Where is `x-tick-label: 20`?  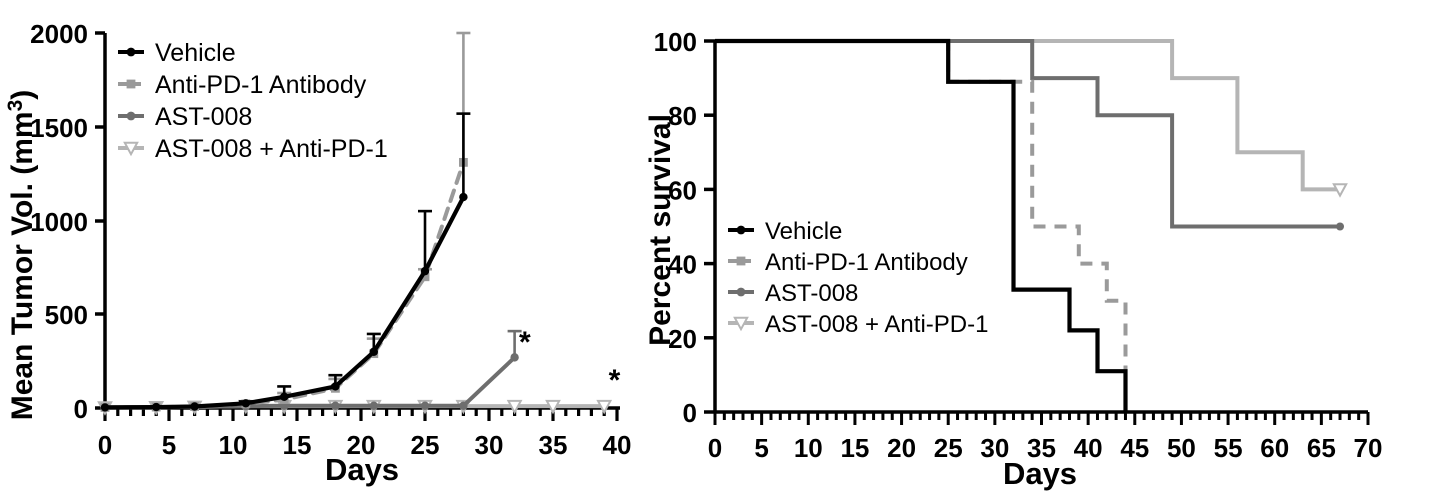 x-tick-label: 20 is located at coordinates (361, 445).